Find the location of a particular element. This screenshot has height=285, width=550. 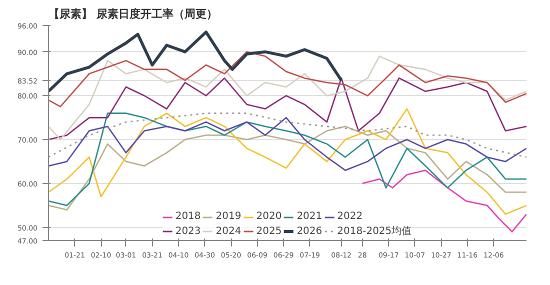

legend-label: 2024 is located at coordinates (229, 231).